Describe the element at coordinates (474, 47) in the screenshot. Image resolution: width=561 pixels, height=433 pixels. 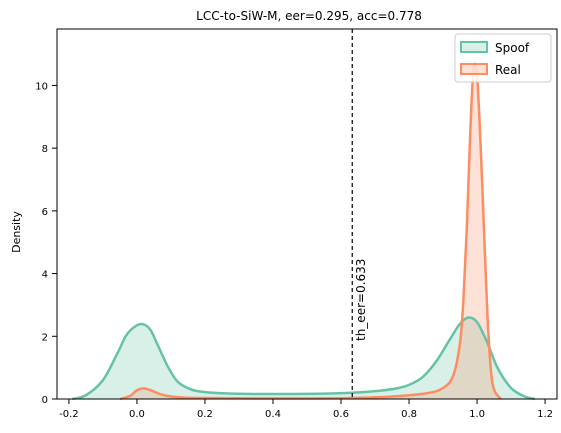
I see `spoof-legend-swatch` at that location.